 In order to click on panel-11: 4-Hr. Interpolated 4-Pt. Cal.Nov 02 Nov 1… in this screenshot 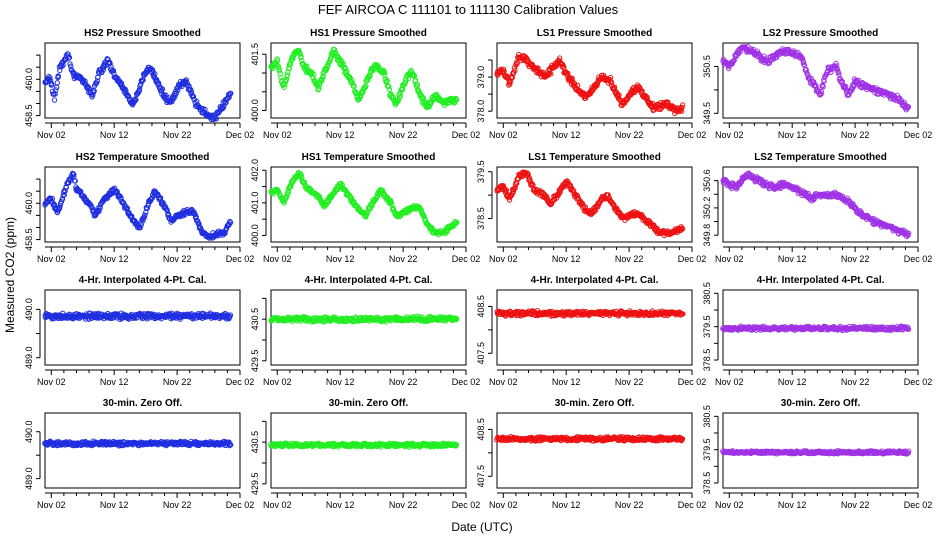, I will do `click(817, 331)`.